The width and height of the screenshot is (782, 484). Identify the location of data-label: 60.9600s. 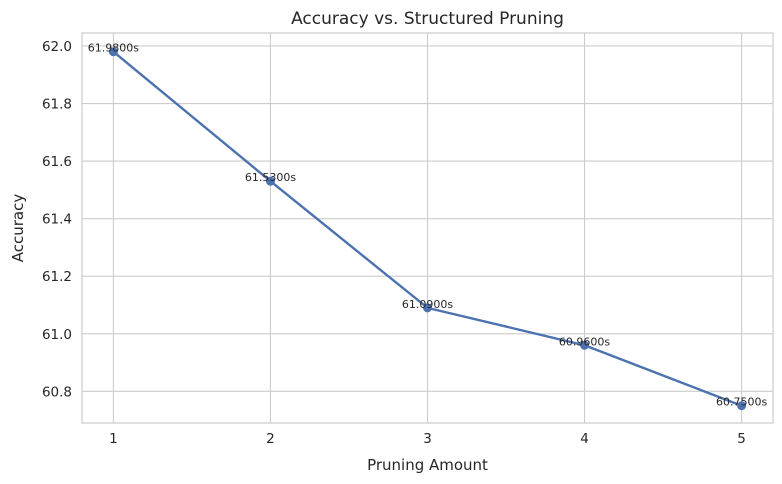
(584, 341).